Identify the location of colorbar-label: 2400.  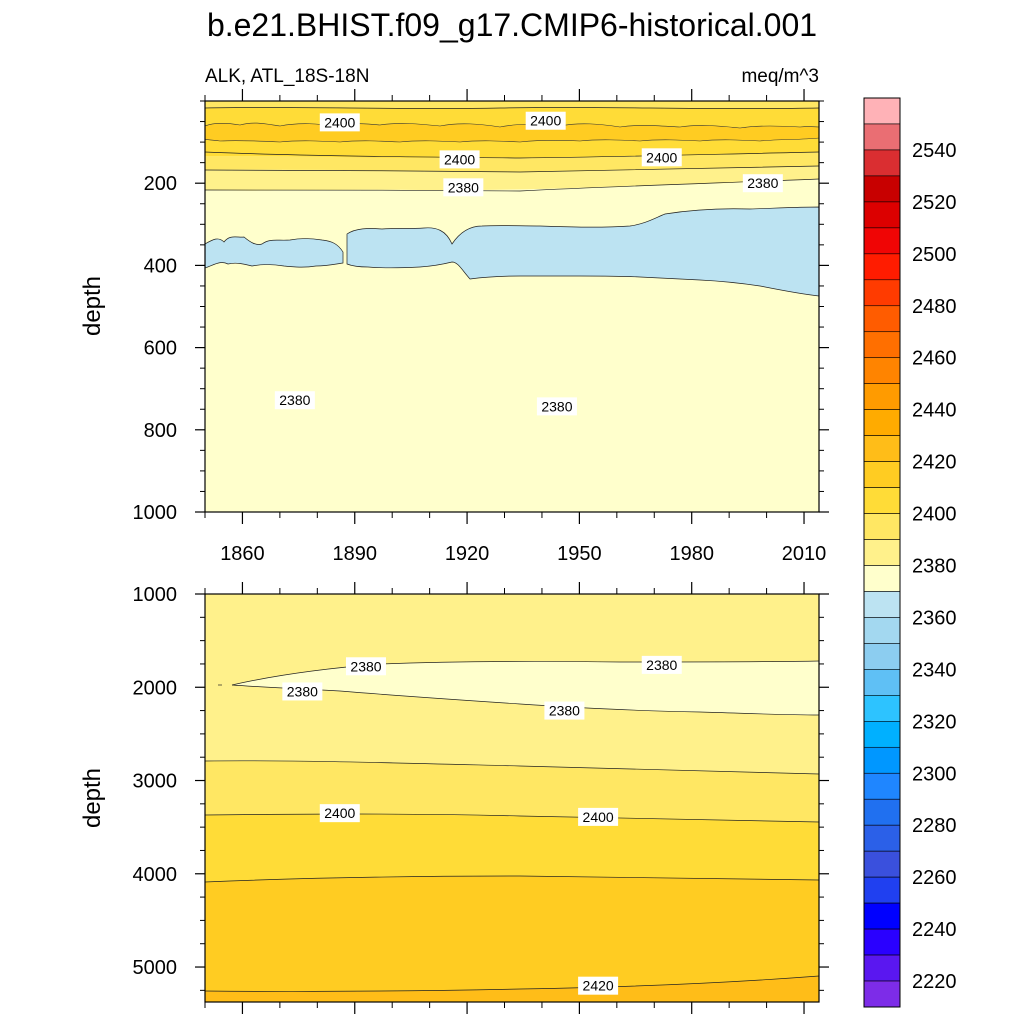
(934, 515).